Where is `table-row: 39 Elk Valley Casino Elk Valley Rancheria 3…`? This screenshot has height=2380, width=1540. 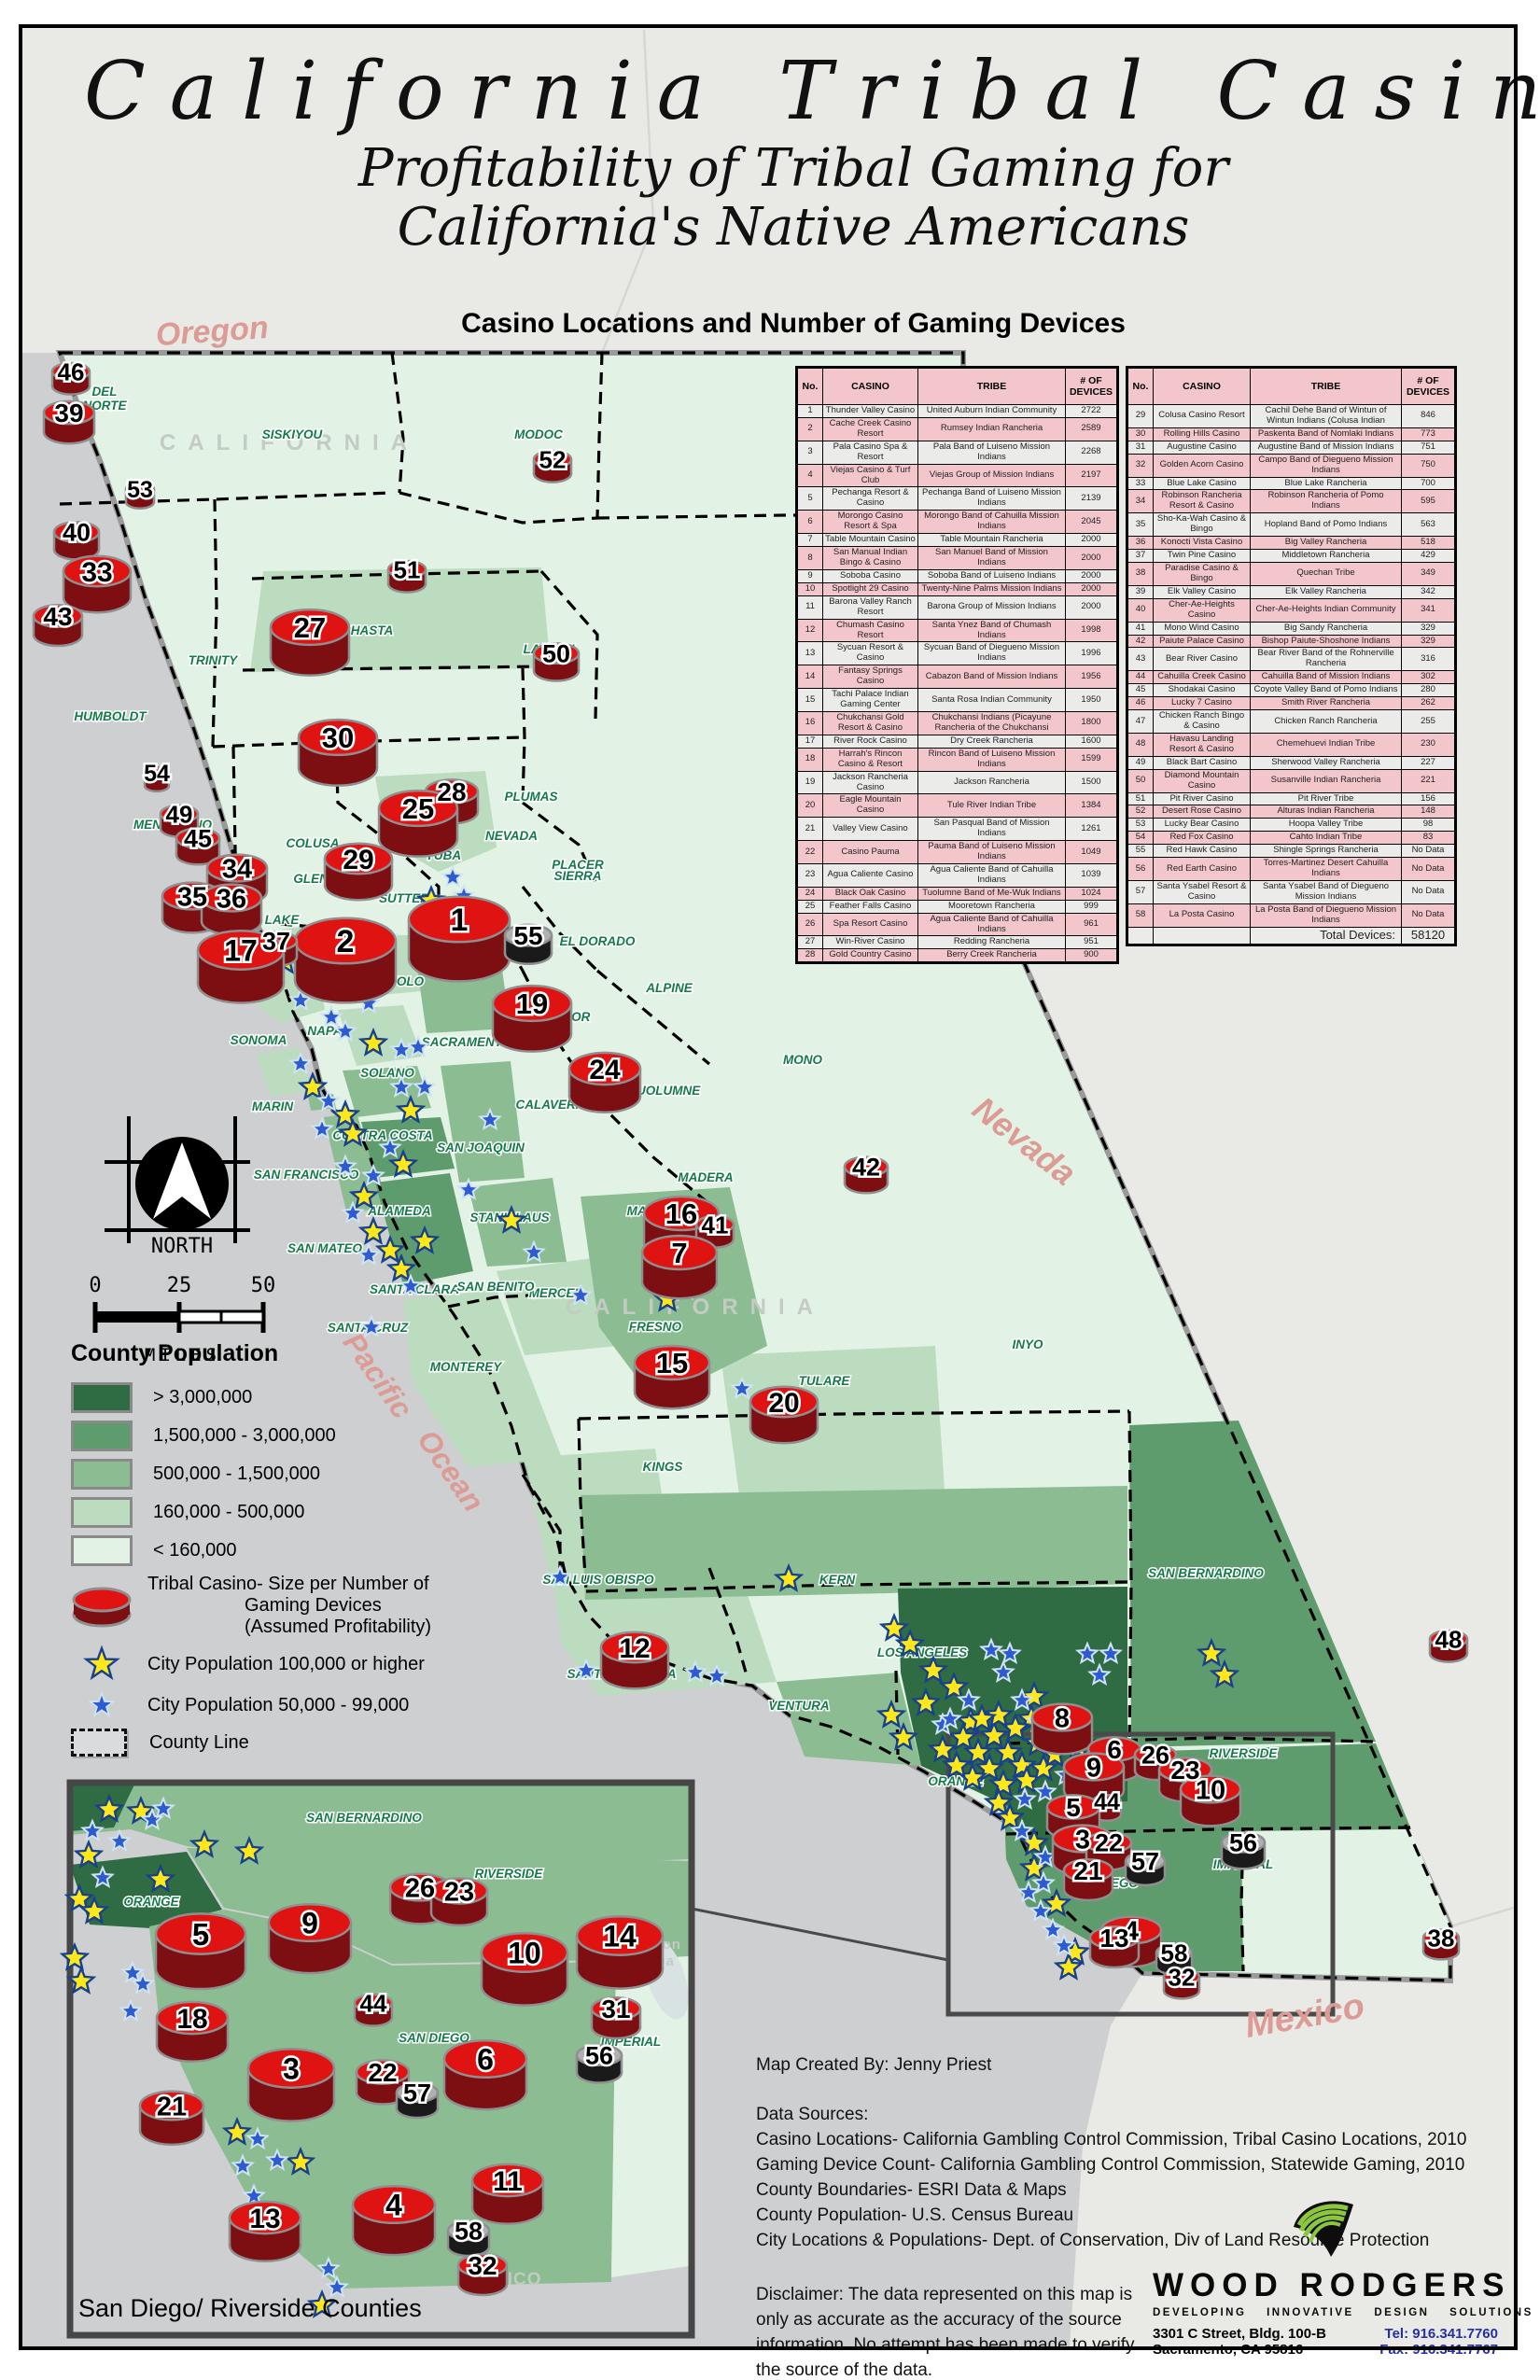 table-row: 39 Elk Valley Casino Elk Valley Rancheria 3… is located at coordinates (1291, 591).